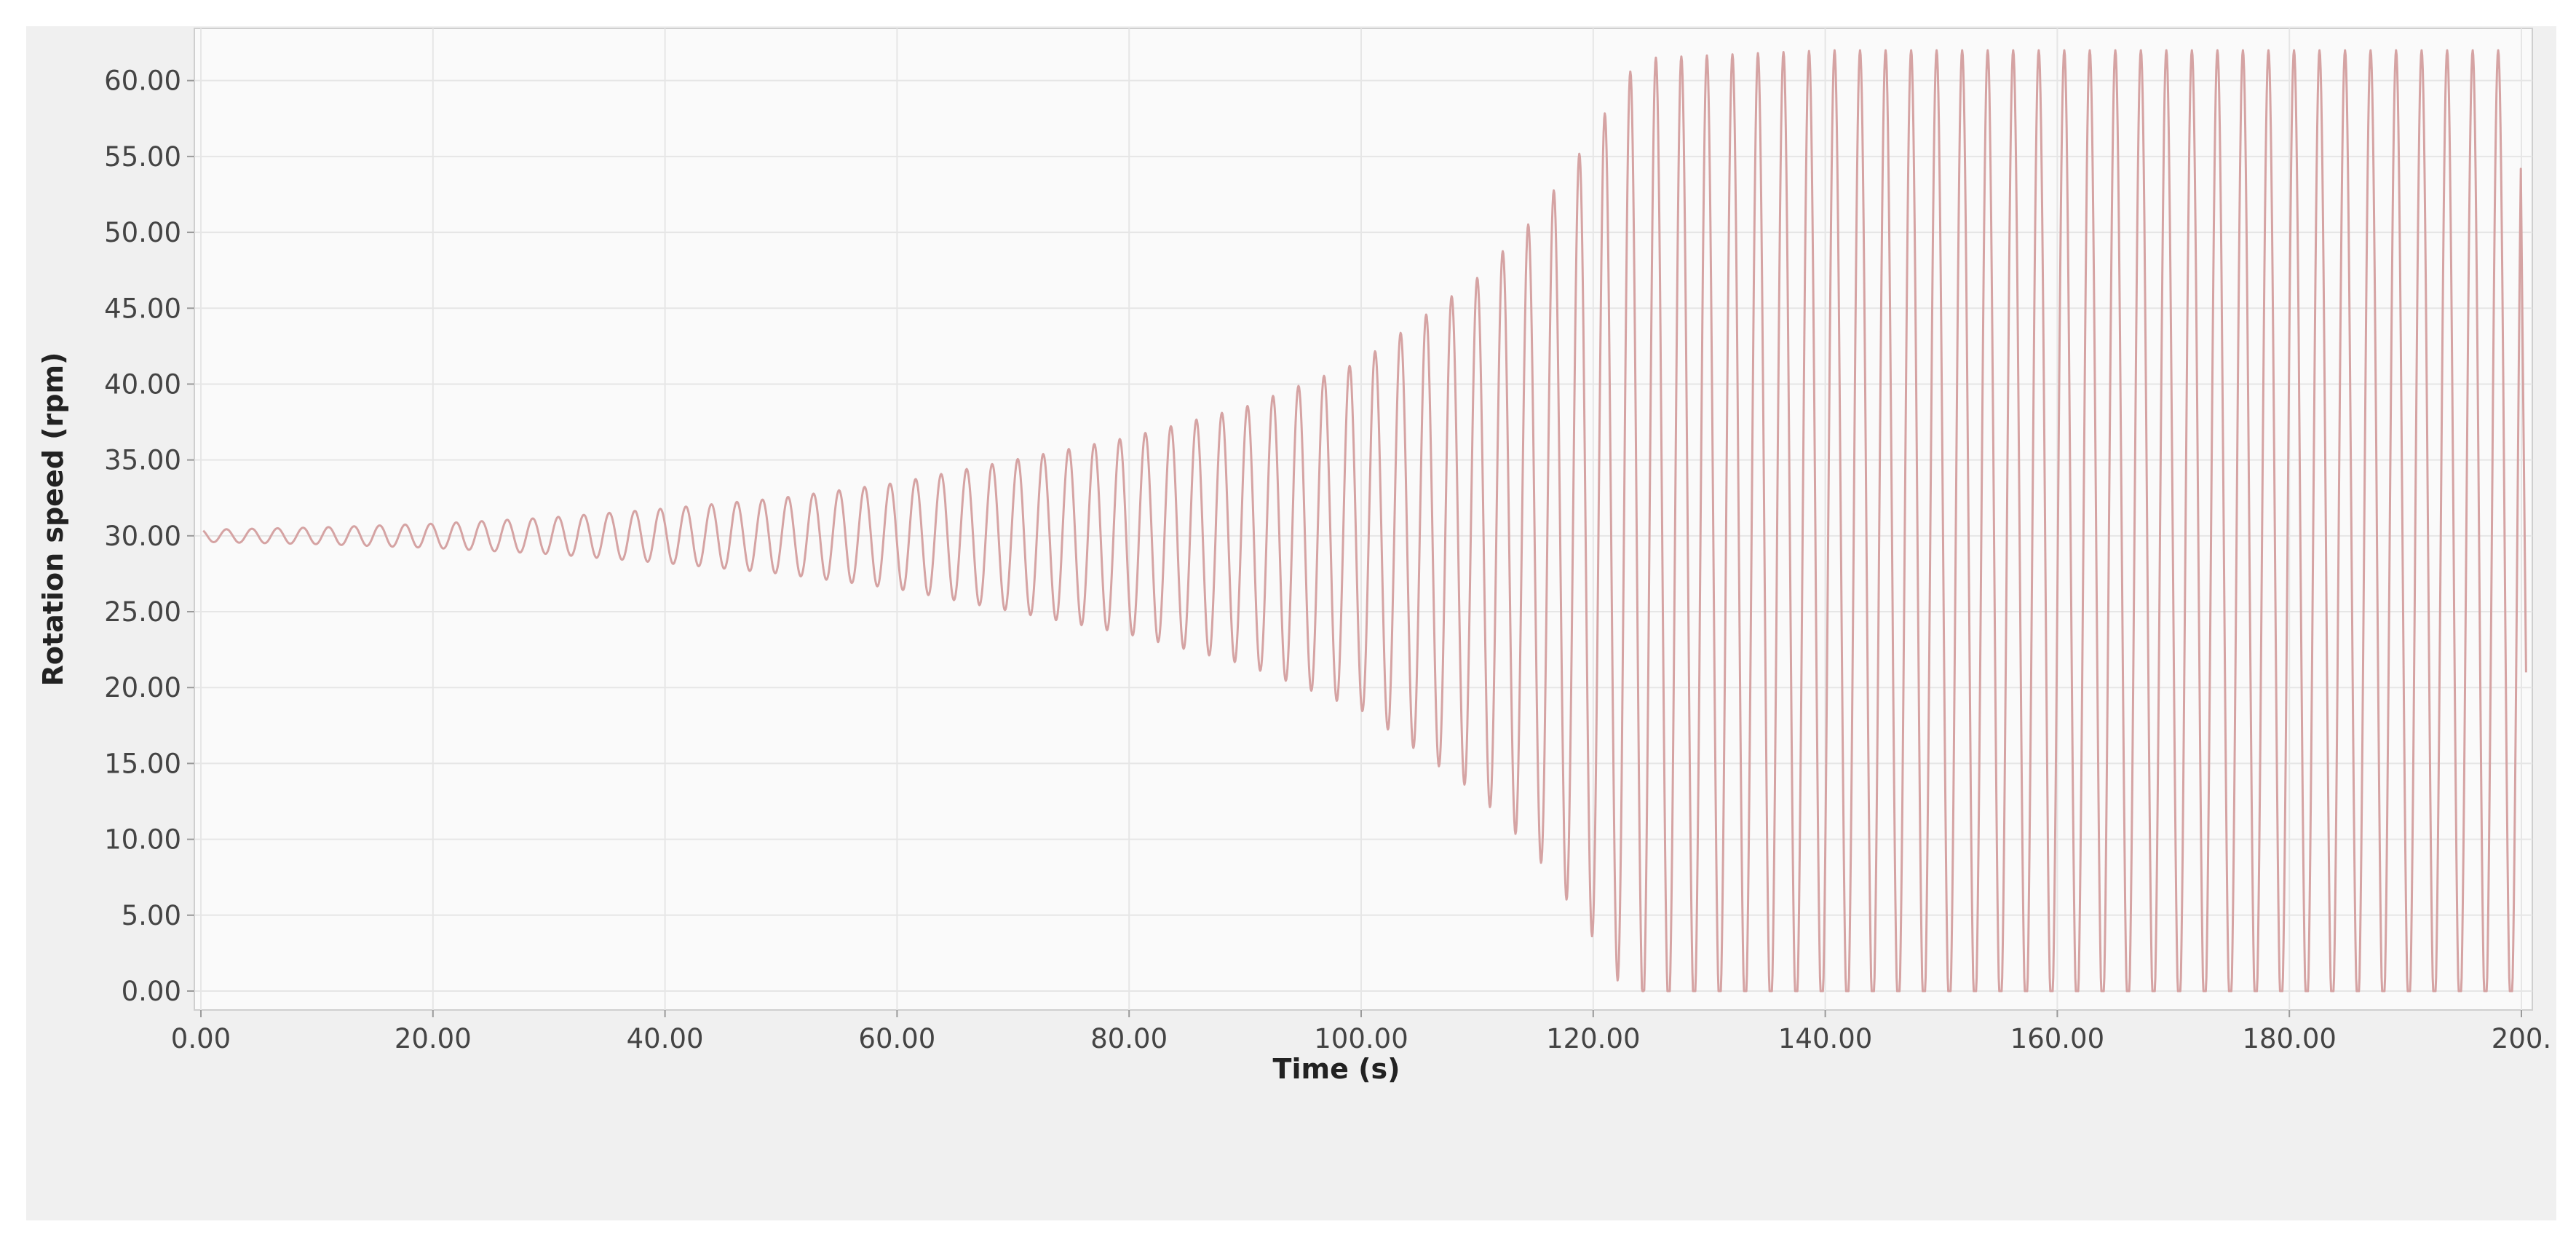 The image size is (2576, 1243). What do you see at coordinates (142, 840) in the screenshot?
I see `y-tick-label: 10.00` at bounding box center [142, 840].